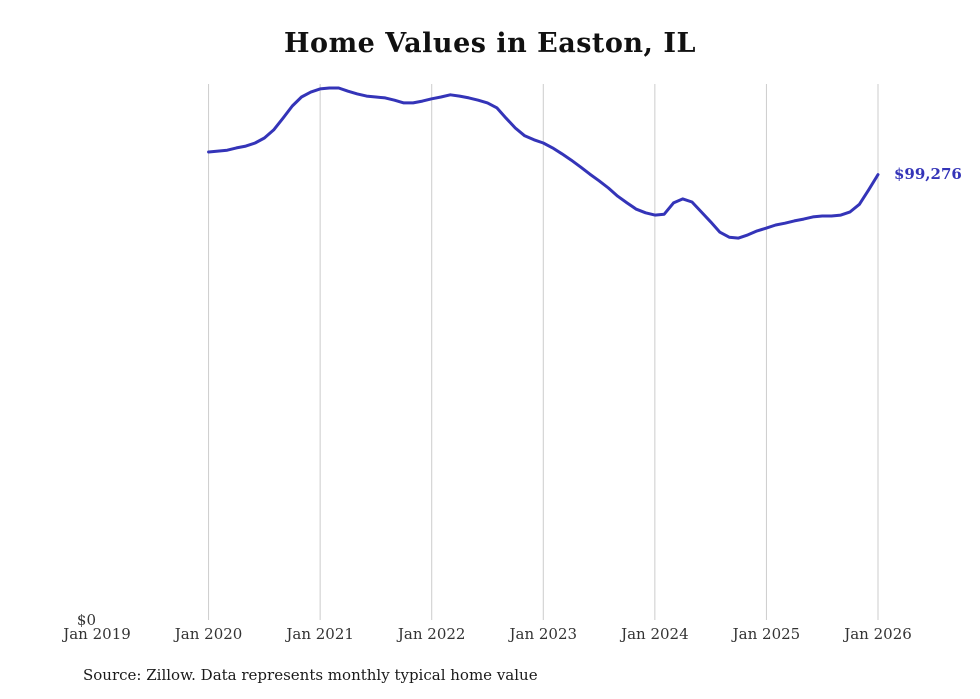  I want to click on x-axis-tick-label: Jan 2024, so click(655, 634).